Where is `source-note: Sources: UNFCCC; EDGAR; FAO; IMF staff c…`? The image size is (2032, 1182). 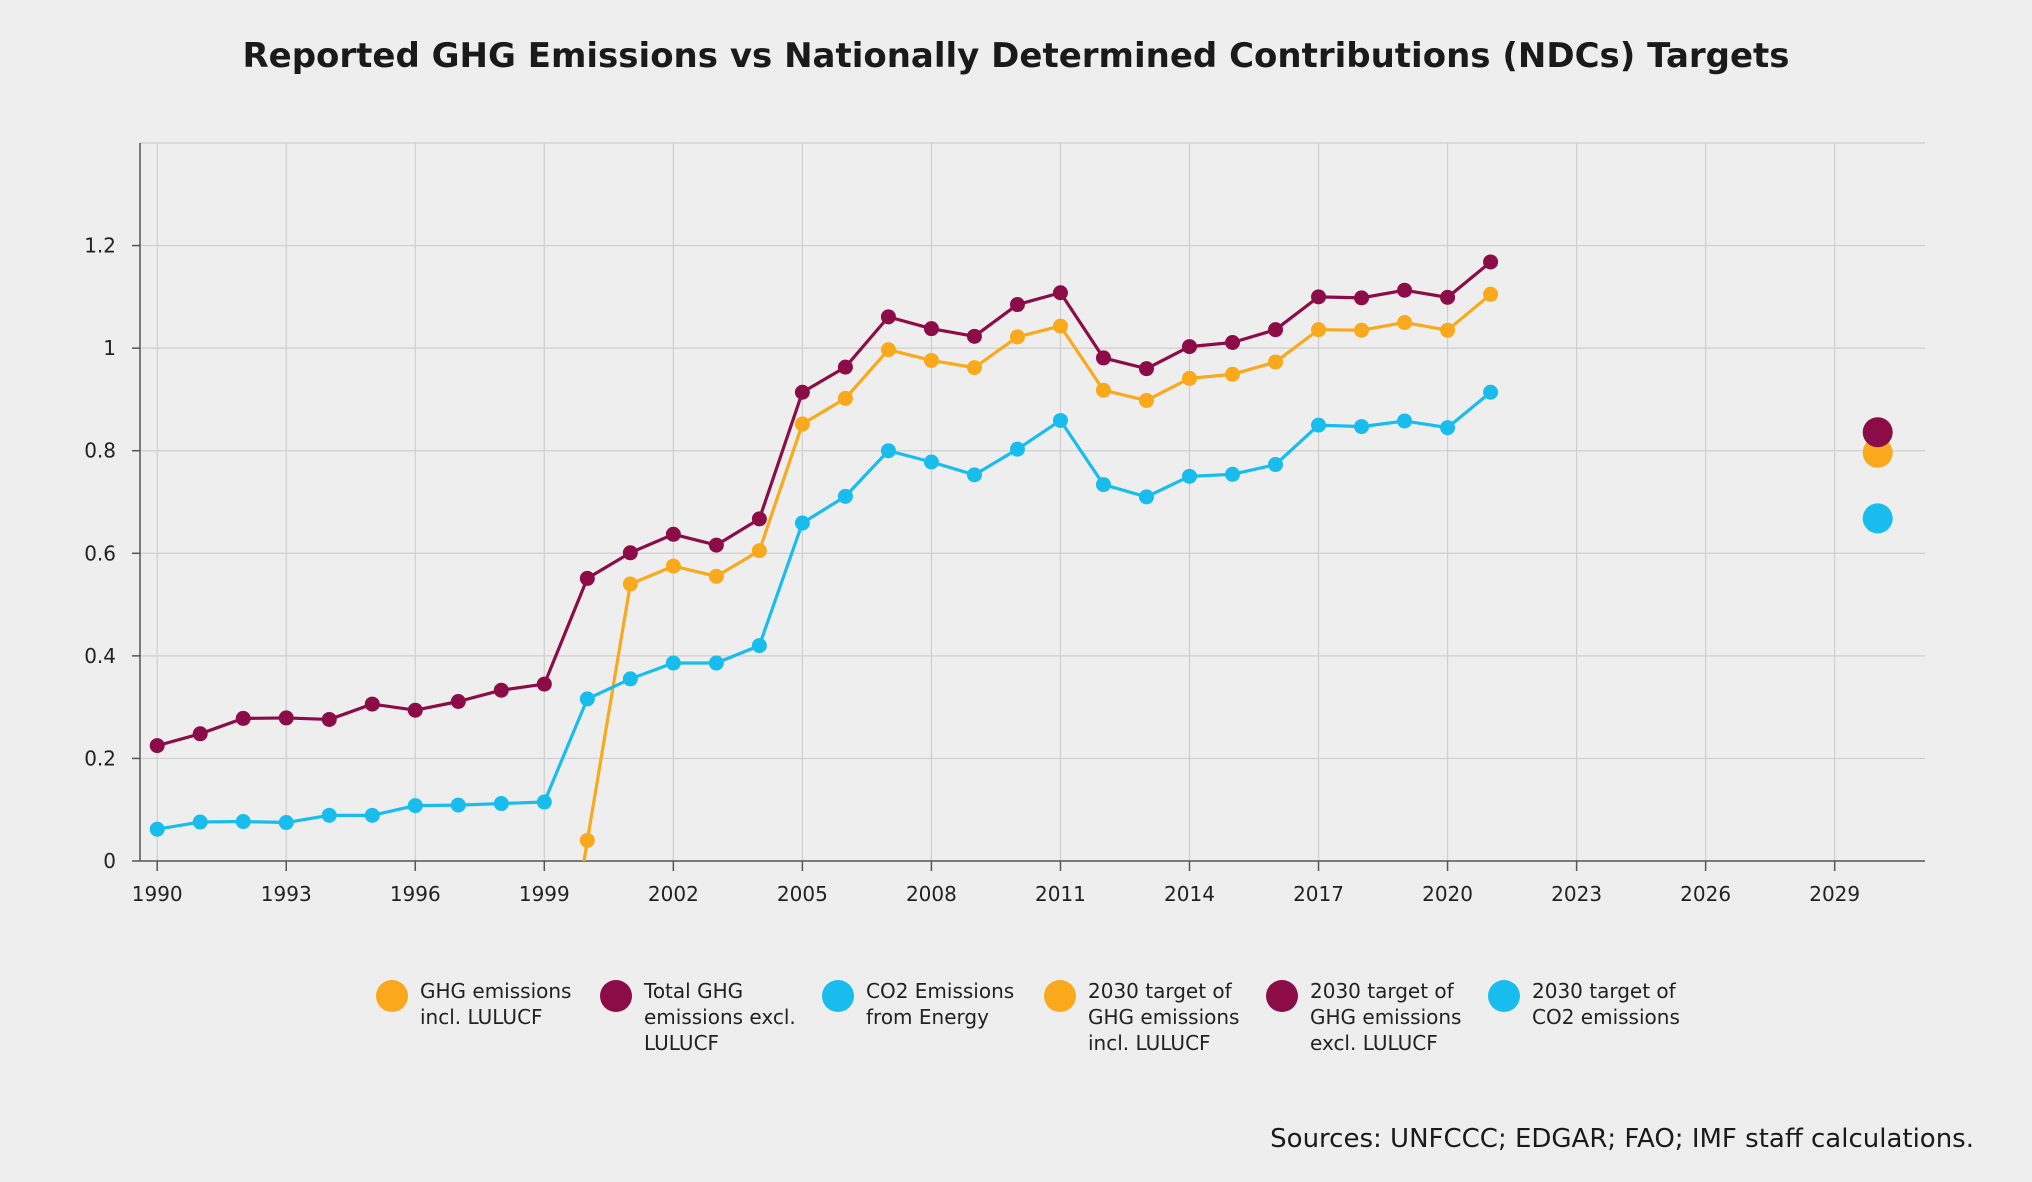 source-note: Sources: UNFCCC; EDGAR; FAO; IMF staff c… is located at coordinates (1622, 1139).